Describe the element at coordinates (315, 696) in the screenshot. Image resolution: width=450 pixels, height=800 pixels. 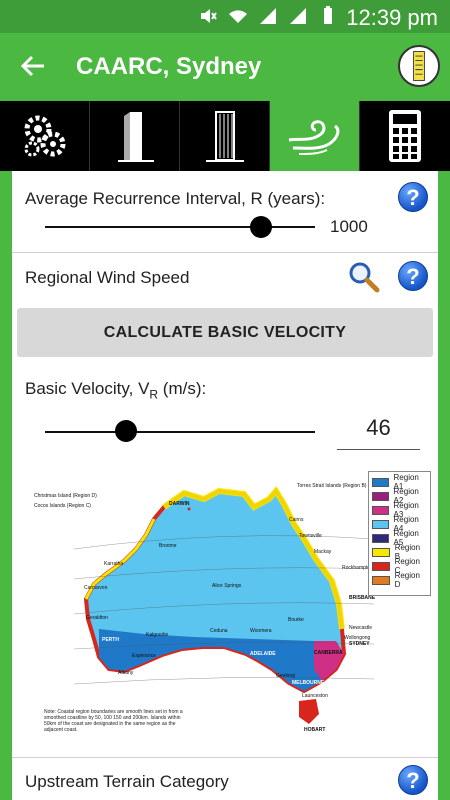
I see `map-city-launceston: Launceston` at that location.